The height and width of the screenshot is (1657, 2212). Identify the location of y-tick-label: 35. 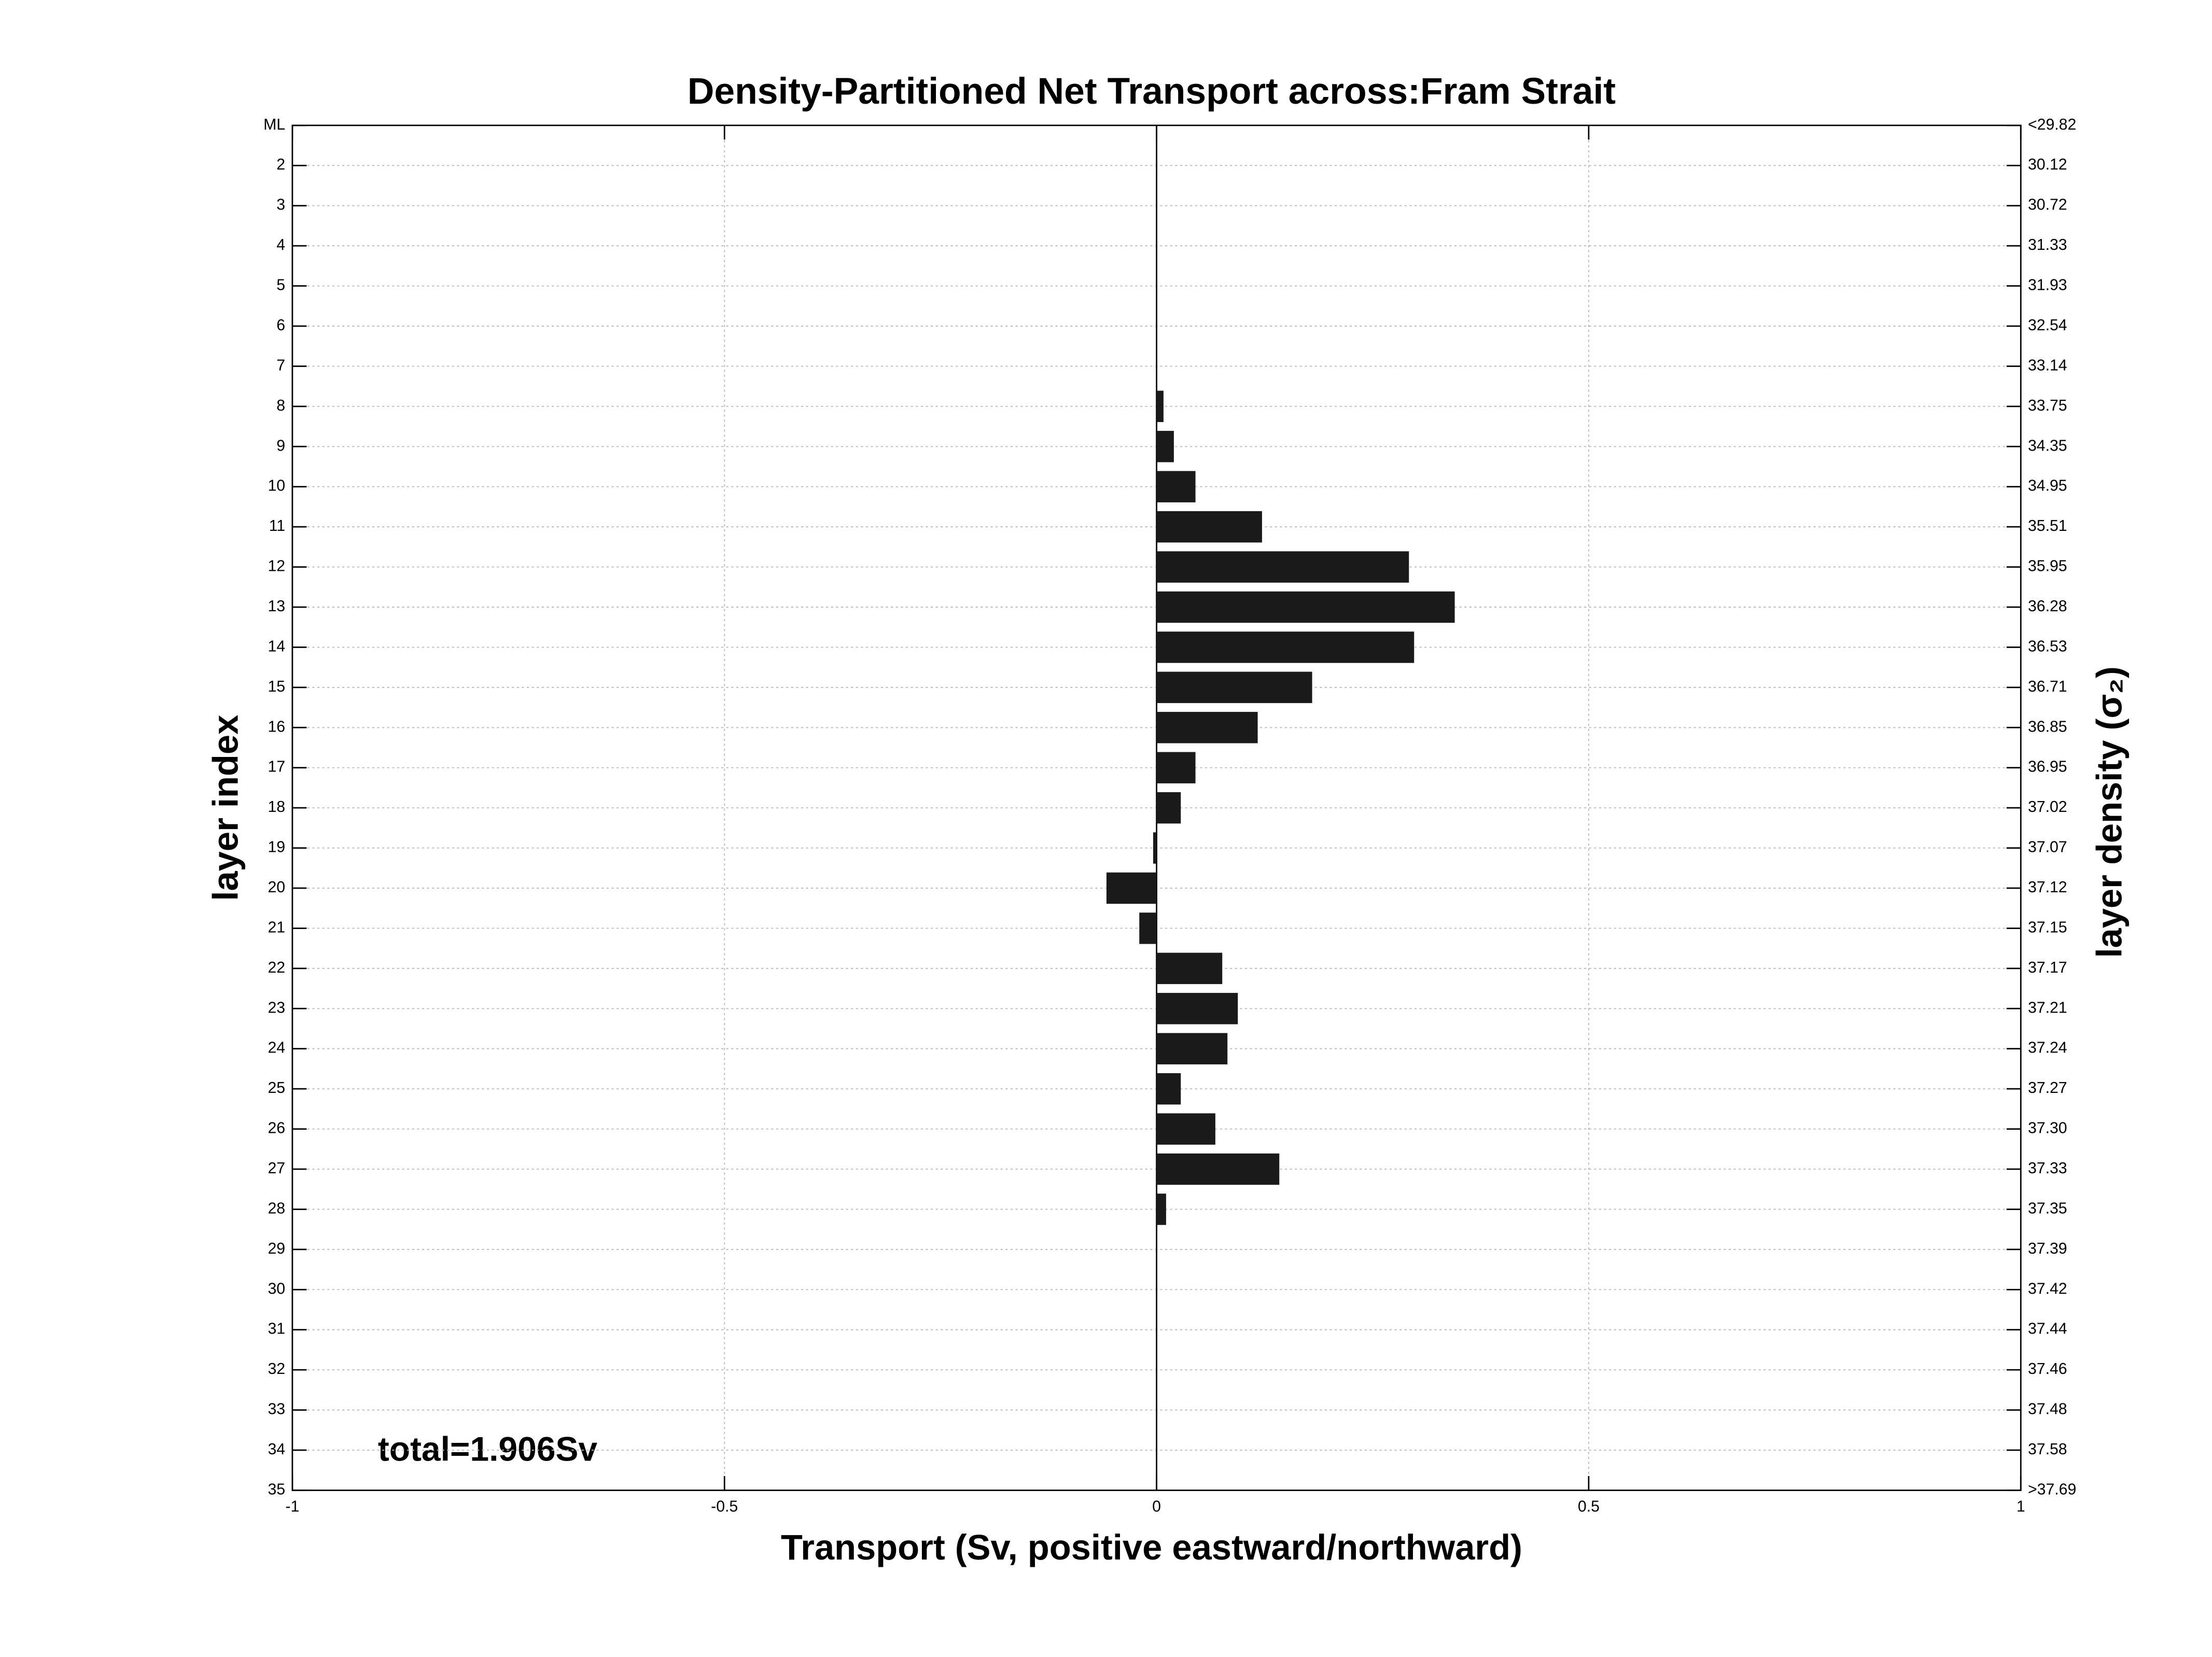
(276, 1489).